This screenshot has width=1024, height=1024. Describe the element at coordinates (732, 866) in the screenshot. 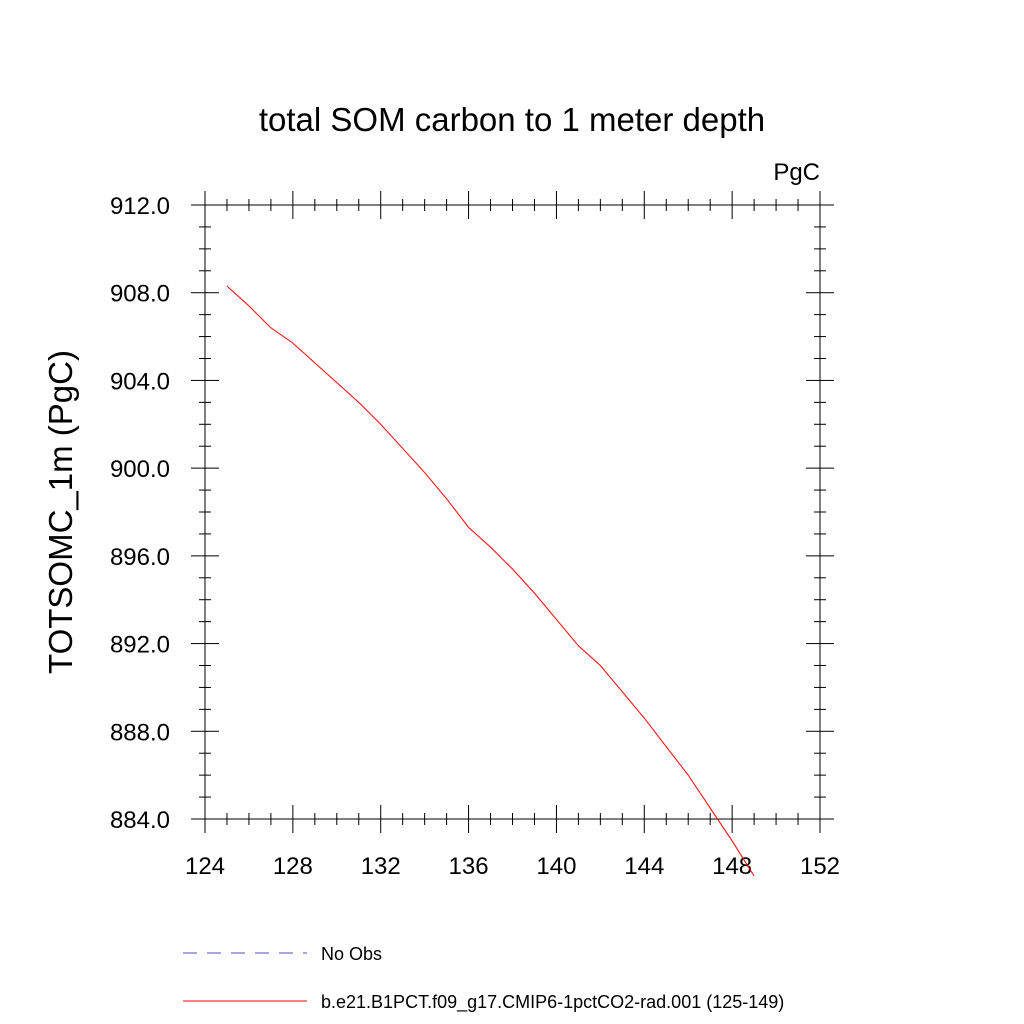

I see `x-tick-label: 148` at that location.